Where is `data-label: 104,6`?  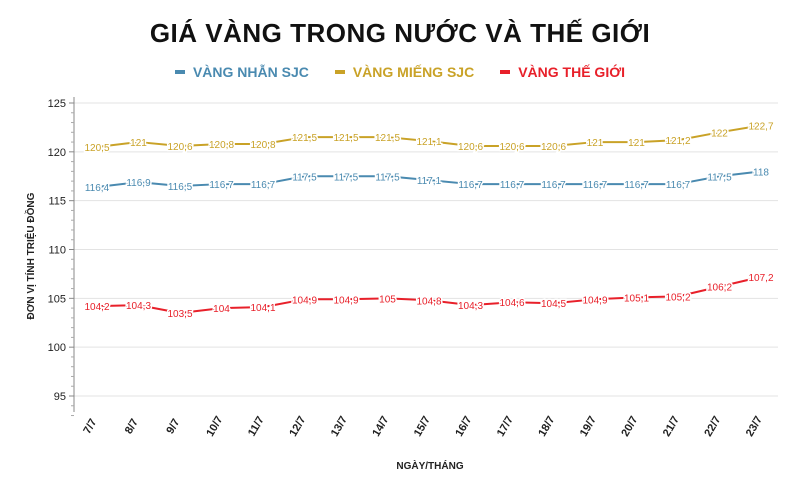 data-label: 104,6 is located at coordinates (511, 303).